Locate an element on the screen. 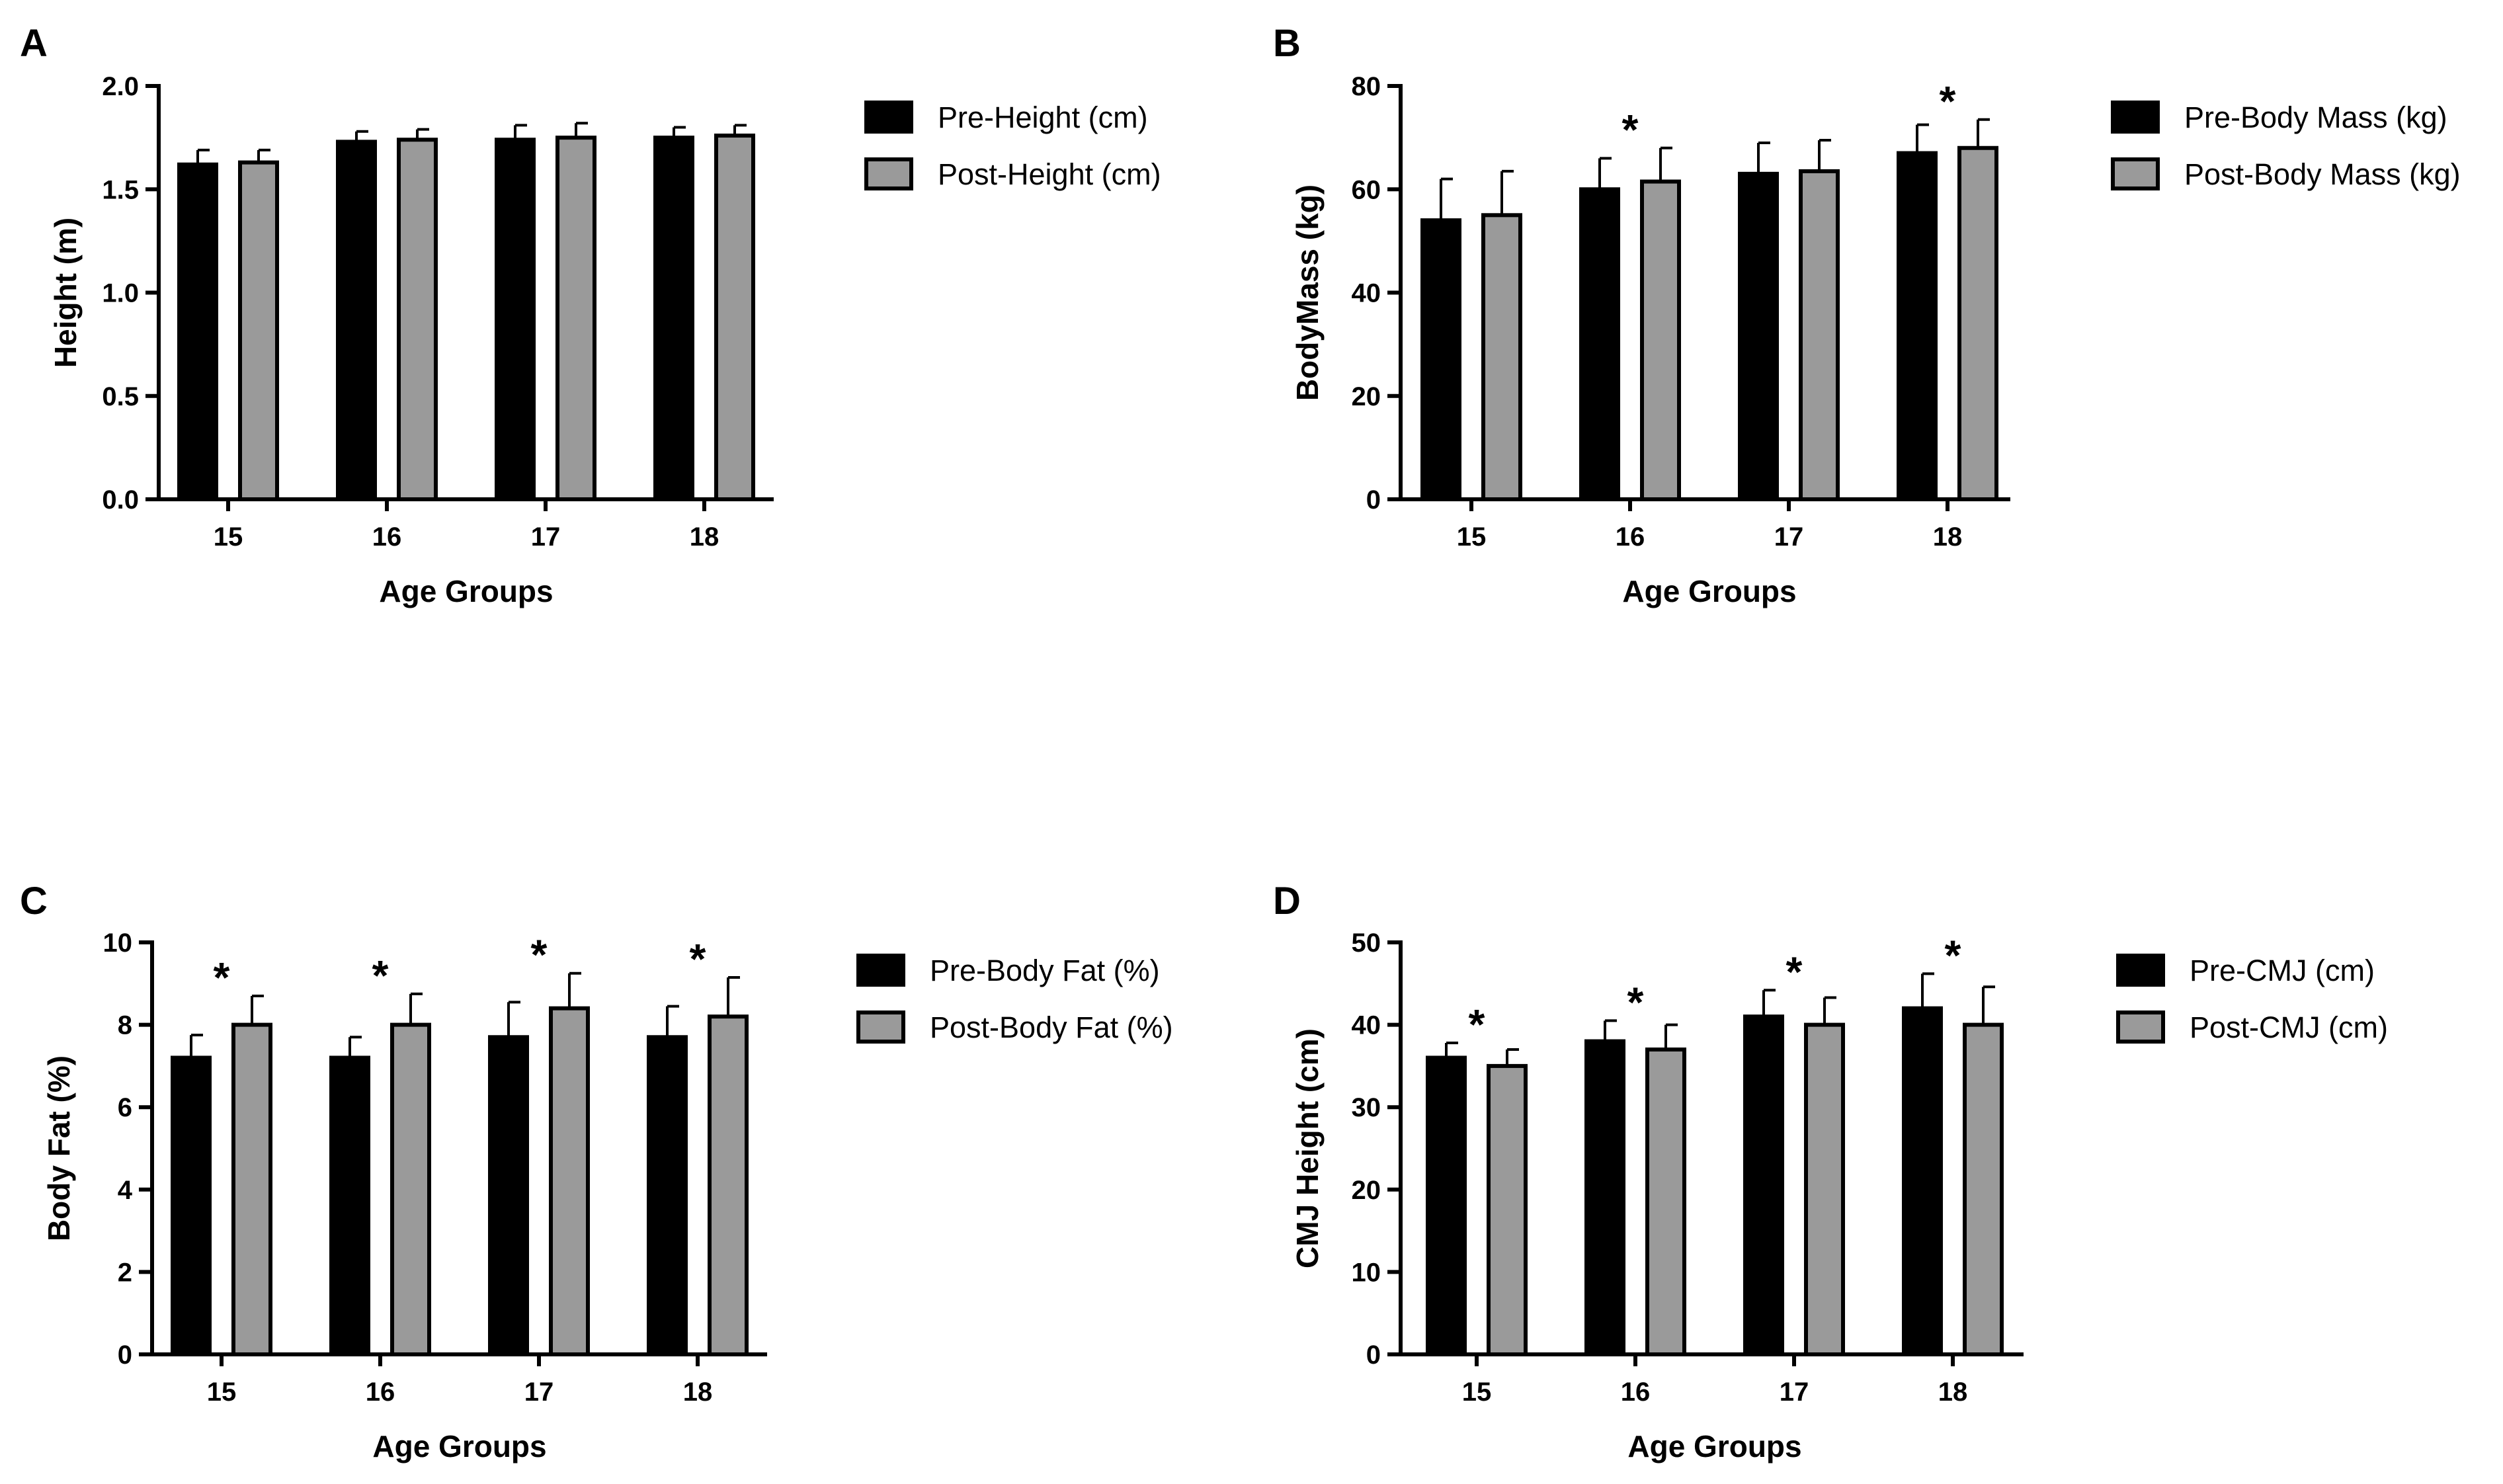 Image resolution: width=2503 pixels, height=1484 pixels. legend-label: Post-Height (cm) is located at coordinates (1049, 174).